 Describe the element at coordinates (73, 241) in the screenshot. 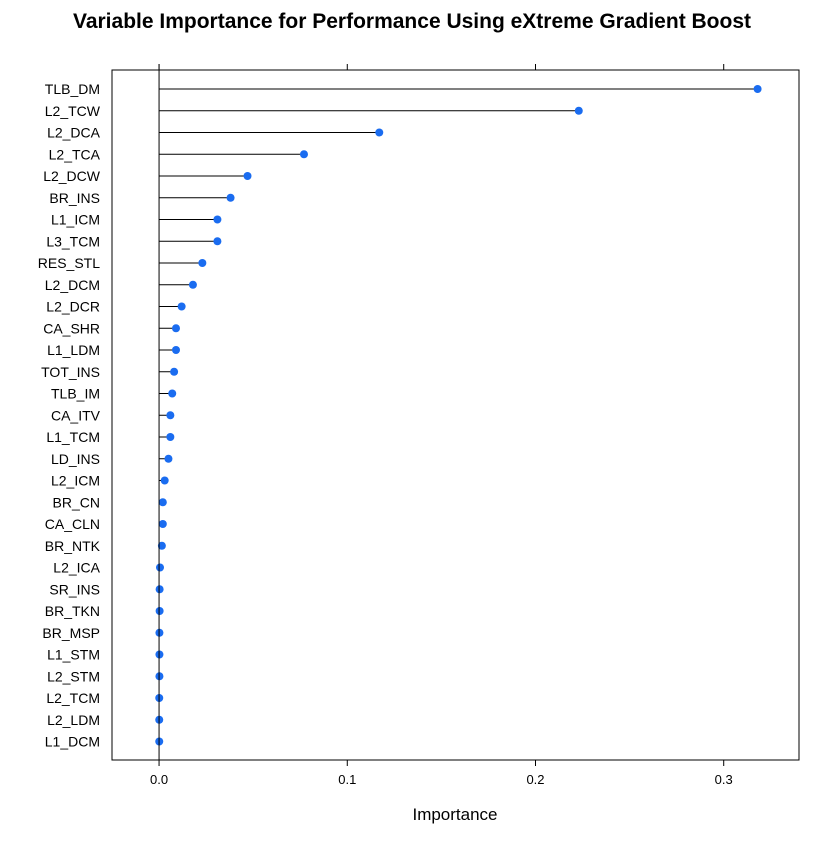

I see `y-category-label: L3_TCM` at that location.